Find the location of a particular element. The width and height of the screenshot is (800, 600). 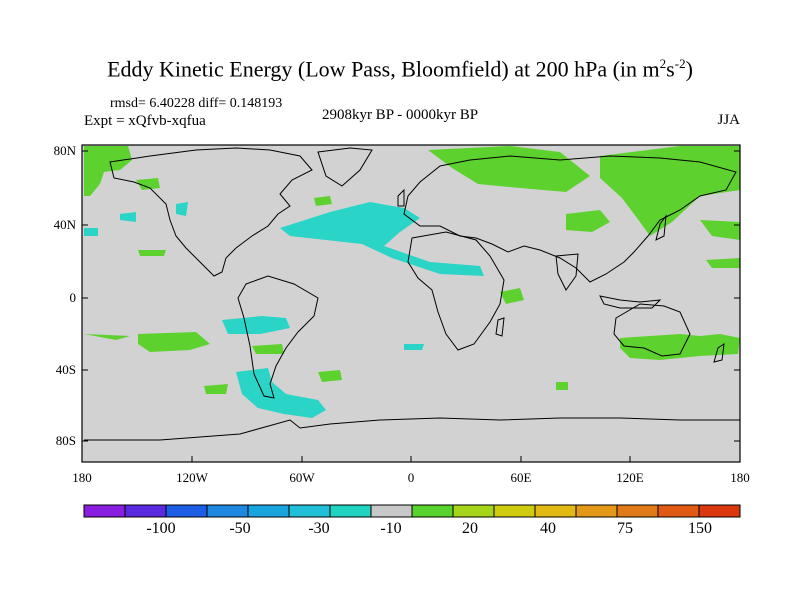

colorbar-label: -100 is located at coordinates (161, 528).